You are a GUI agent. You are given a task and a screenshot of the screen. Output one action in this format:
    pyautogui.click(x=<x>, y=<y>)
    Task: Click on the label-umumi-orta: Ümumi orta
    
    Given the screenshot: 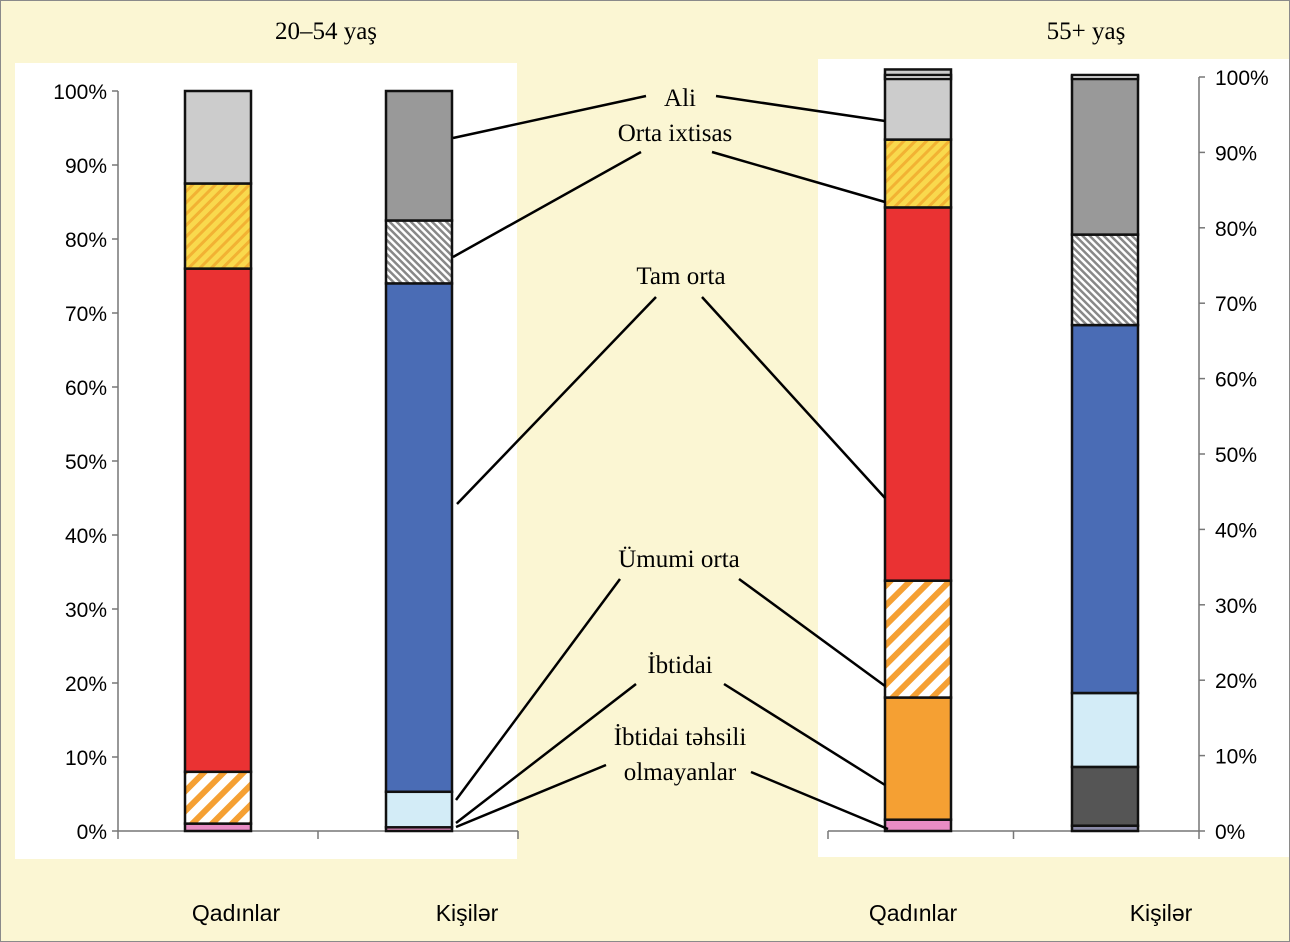 What is the action you would take?
    pyautogui.click(x=679, y=559)
    